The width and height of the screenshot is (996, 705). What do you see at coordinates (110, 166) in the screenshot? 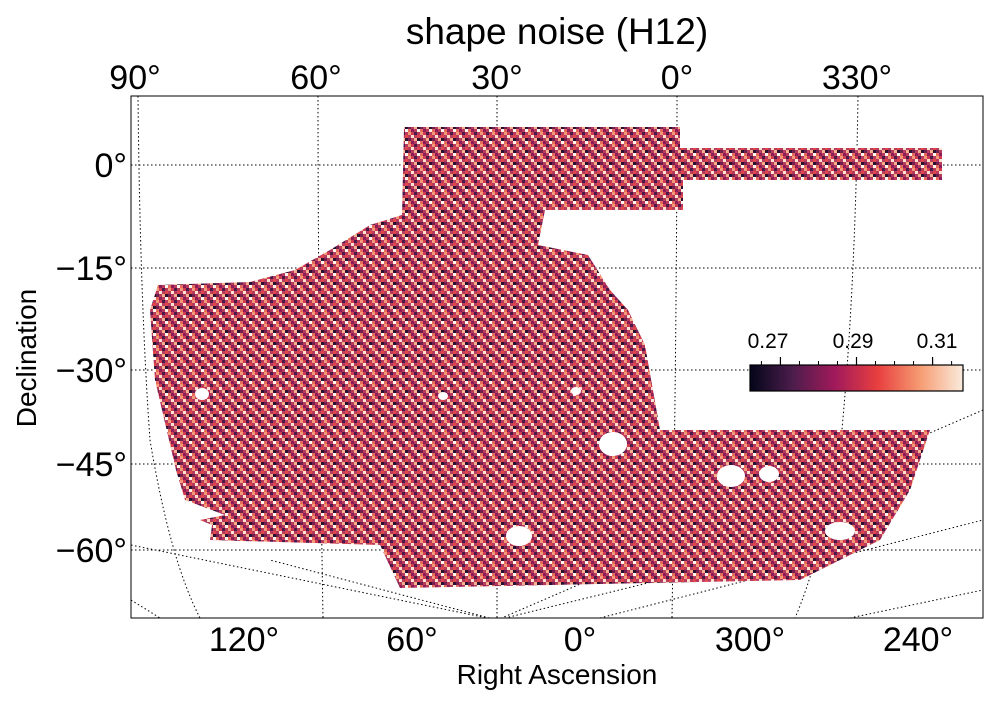
I see `dec-tick-label: 0°` at bounding box center [110, 166].